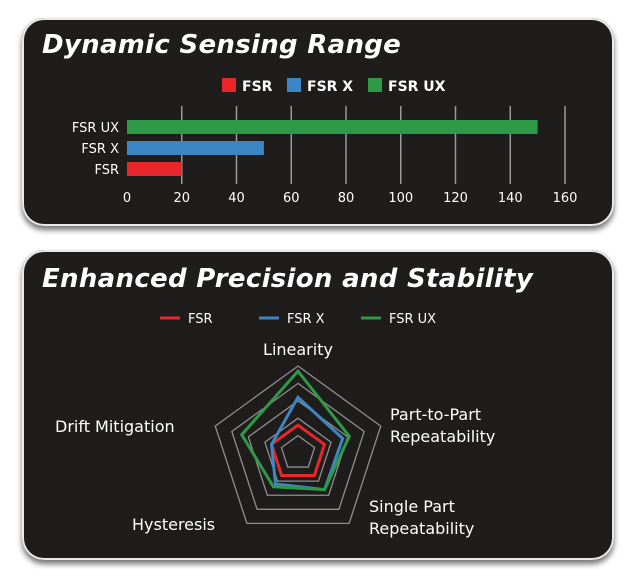 This screenshot has height=586, width=639. What do you see at coordinates (288, 279) in the screenshot?
I see `radar-chart-title: Enhanced Precision and Stability` at bounding box center [288, 279].